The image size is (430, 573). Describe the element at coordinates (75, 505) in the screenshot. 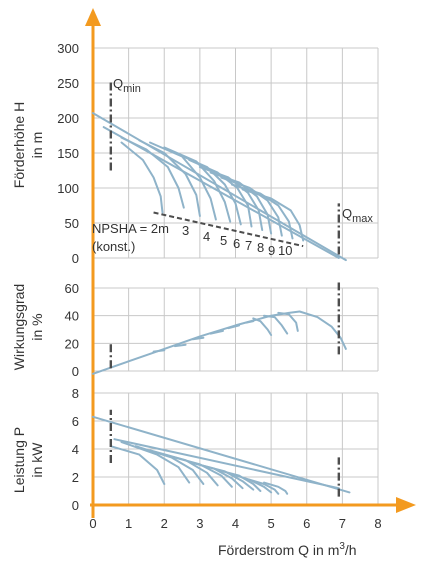

I see `power-y-tick-label: 0` at that location.